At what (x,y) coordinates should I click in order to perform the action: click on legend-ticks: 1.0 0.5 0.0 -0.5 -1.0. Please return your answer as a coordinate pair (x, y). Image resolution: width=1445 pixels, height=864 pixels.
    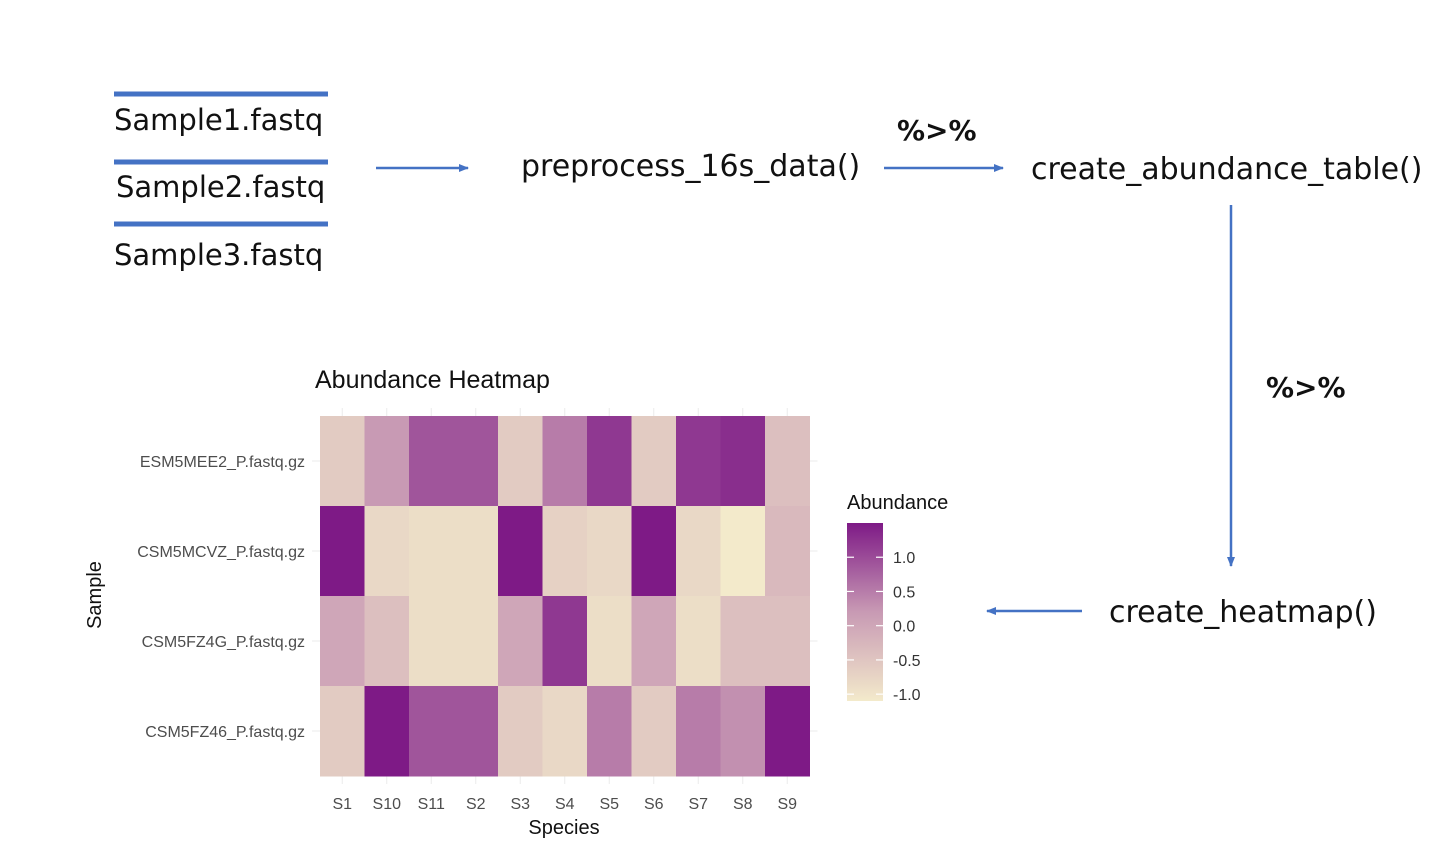
    Looking at the image, I should click on (884, 627).